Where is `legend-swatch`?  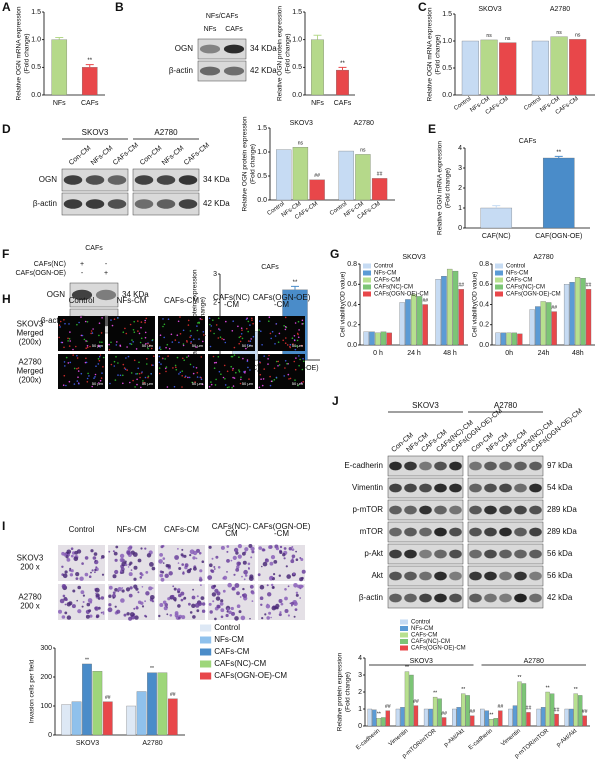 legend-swatch is located at coordinates (499, 287).